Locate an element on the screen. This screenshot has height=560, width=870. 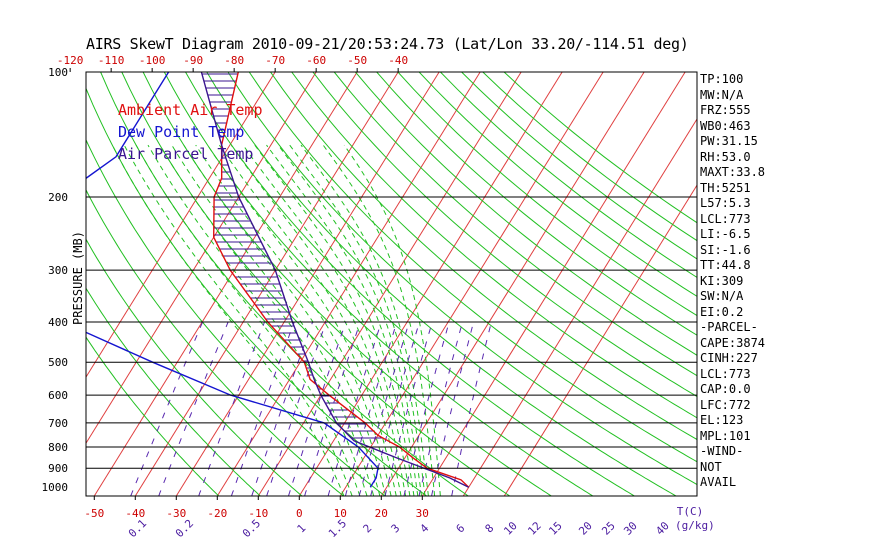
top-temp-tick-label: -80 is located at coordinates (234, 60).